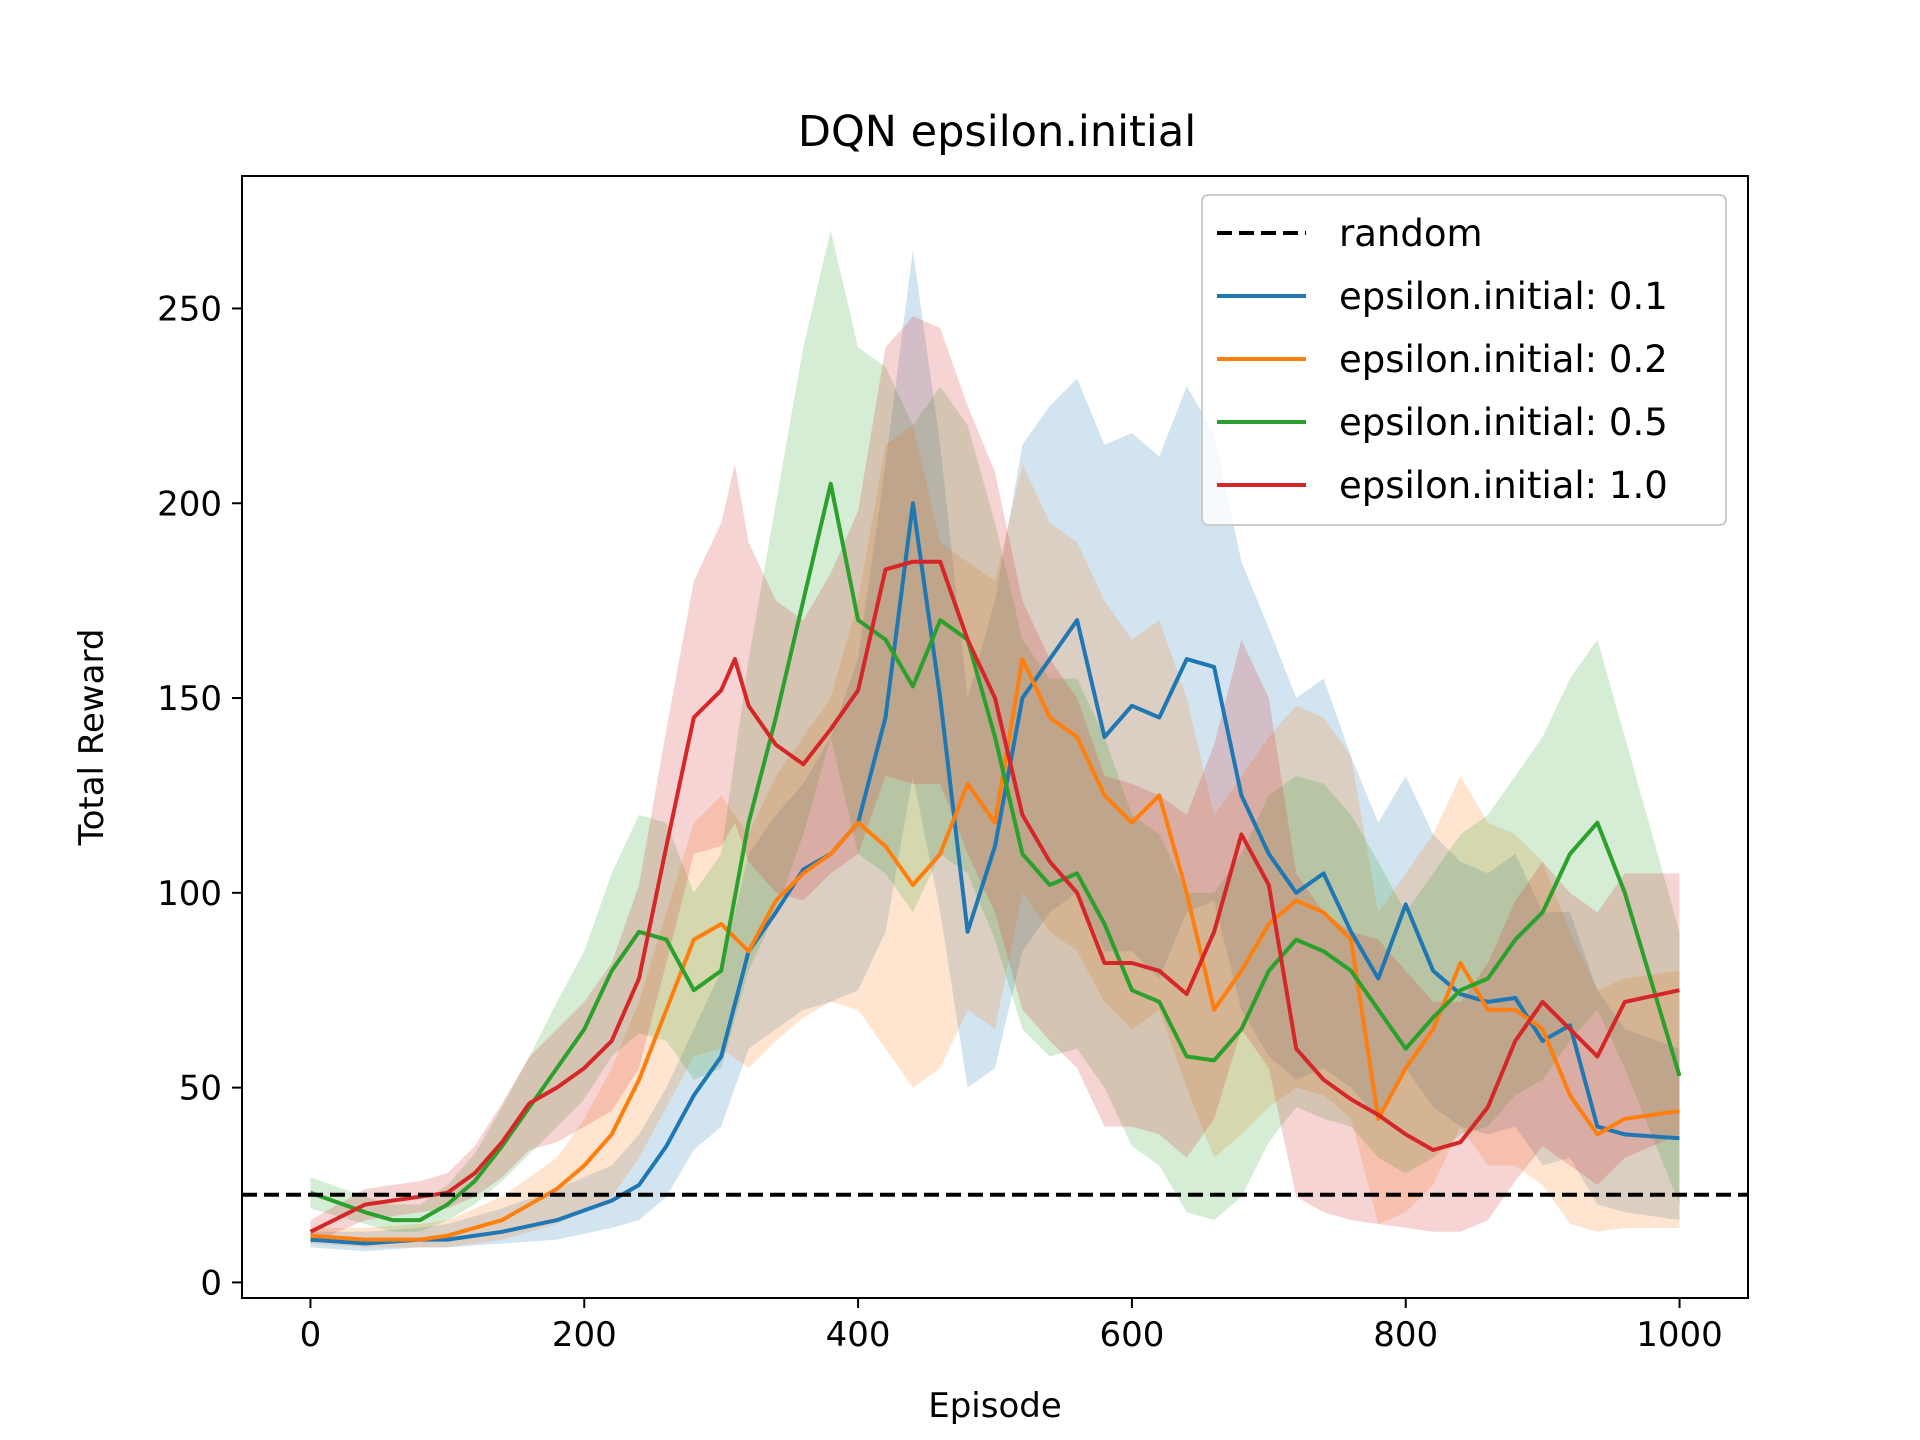 This screenshot has height=1440, width=1920. I want to click on legend-box, so click(1464, 360).